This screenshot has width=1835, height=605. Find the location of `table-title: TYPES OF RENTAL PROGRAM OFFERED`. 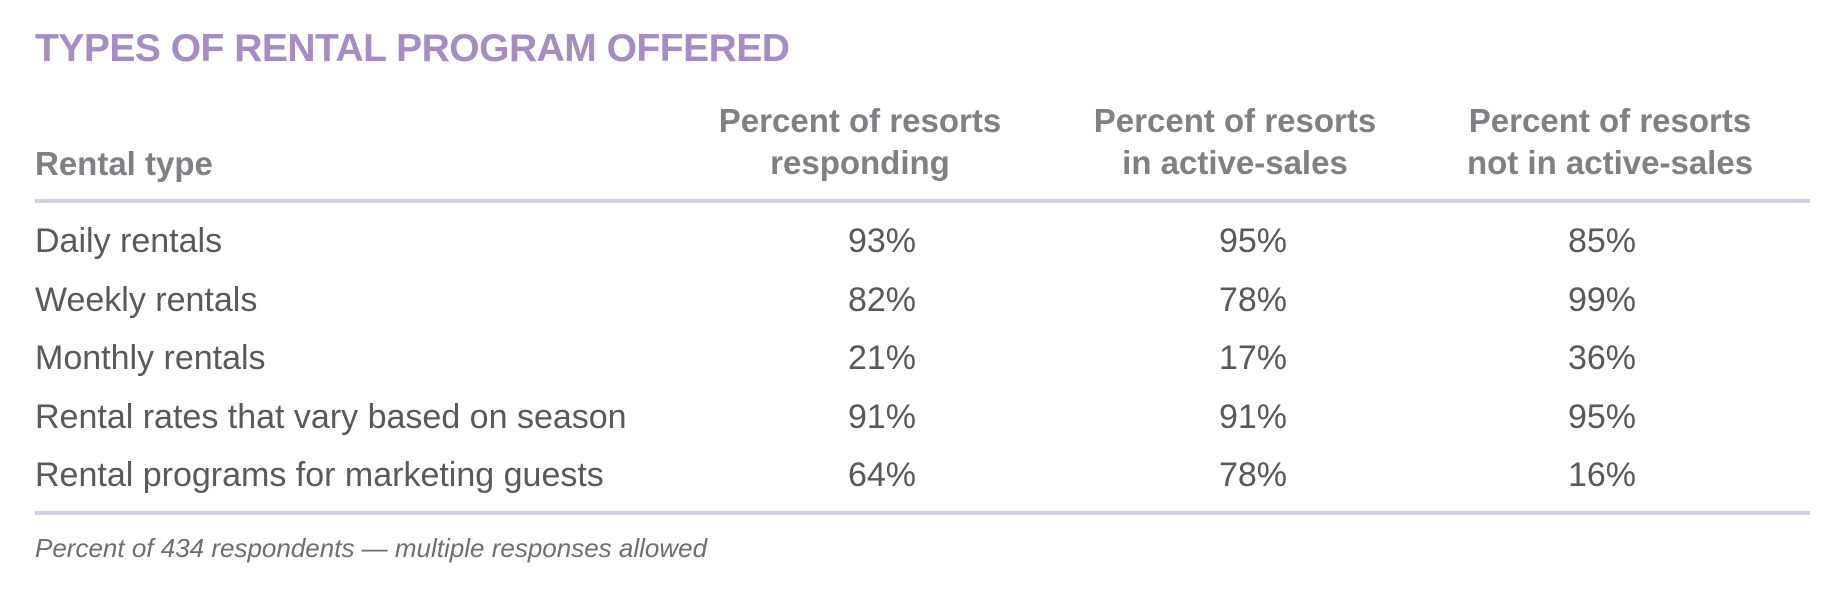

table-title: TYPES OF RENTAL PROGRAM OFFERED is located at coordinates (412, 48).